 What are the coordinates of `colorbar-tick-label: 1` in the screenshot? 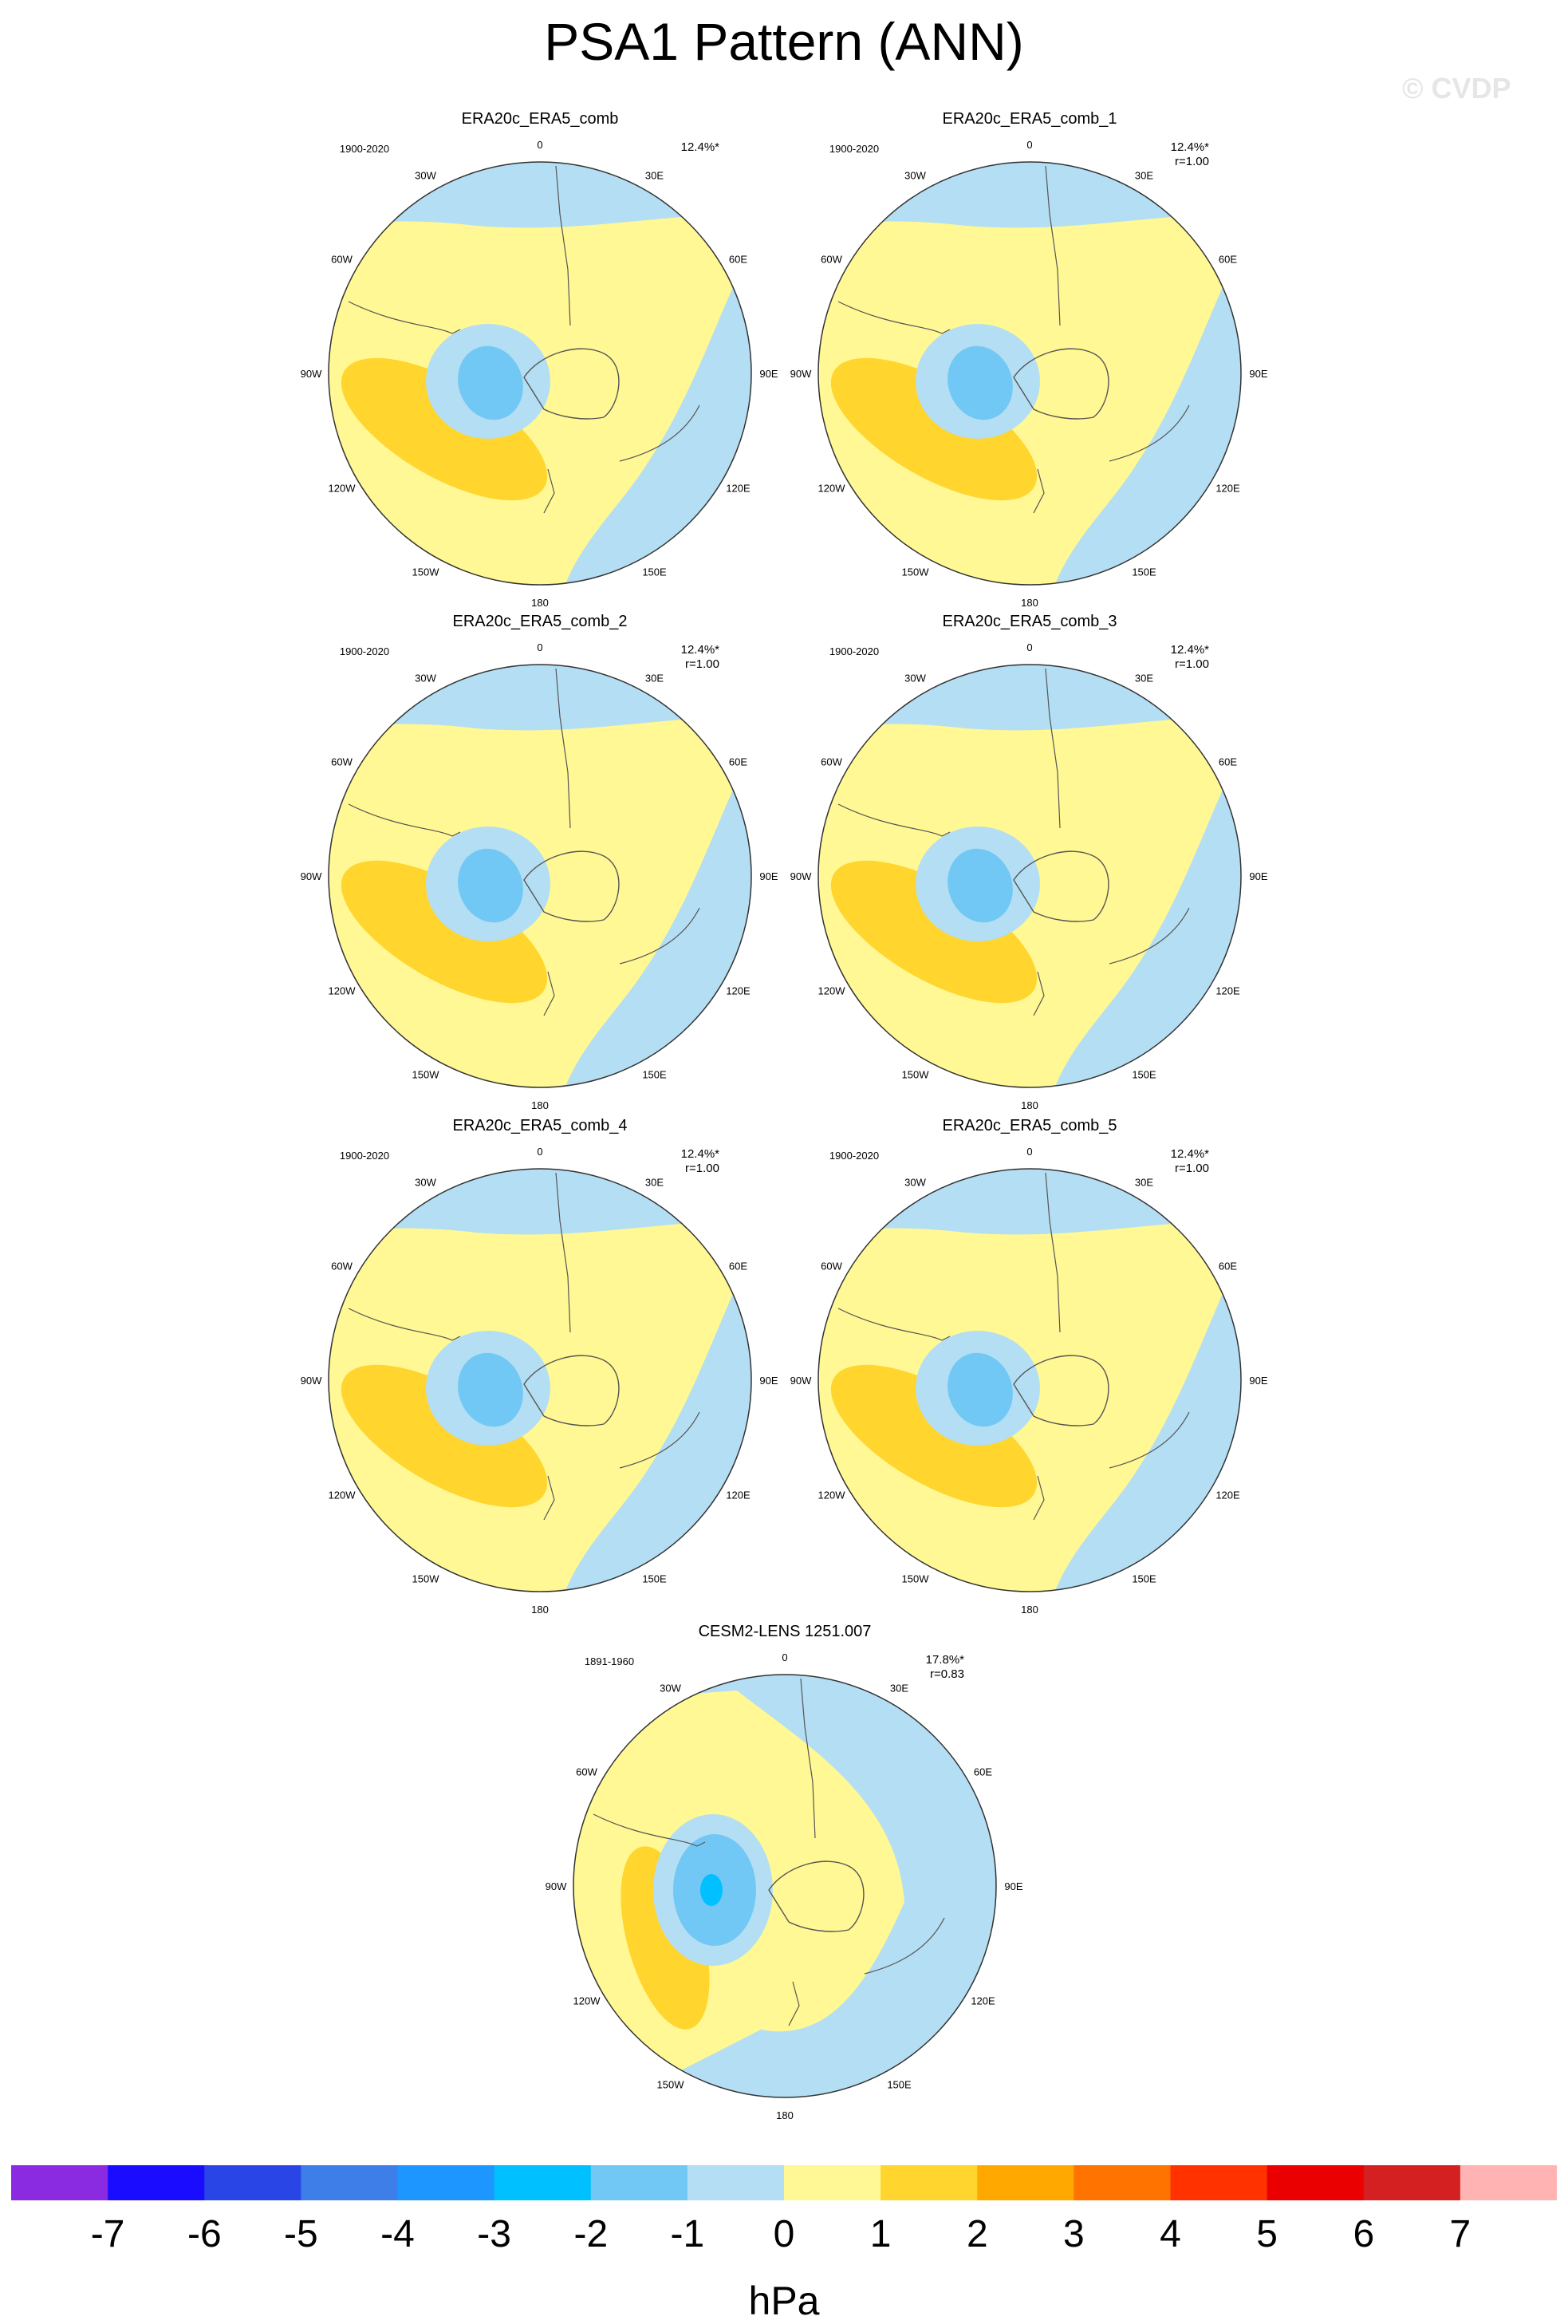 It's located at (881, 2234).